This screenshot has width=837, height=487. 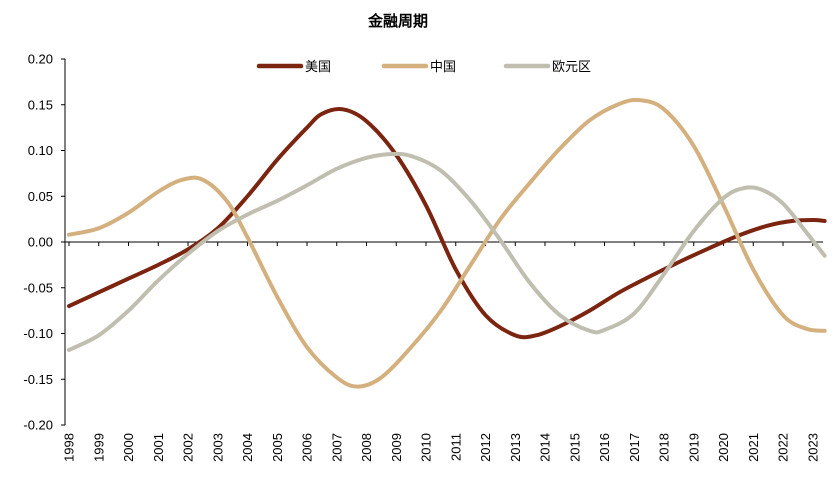 I want to click on x-tick-label: 2021, so click(x=753, y=447).